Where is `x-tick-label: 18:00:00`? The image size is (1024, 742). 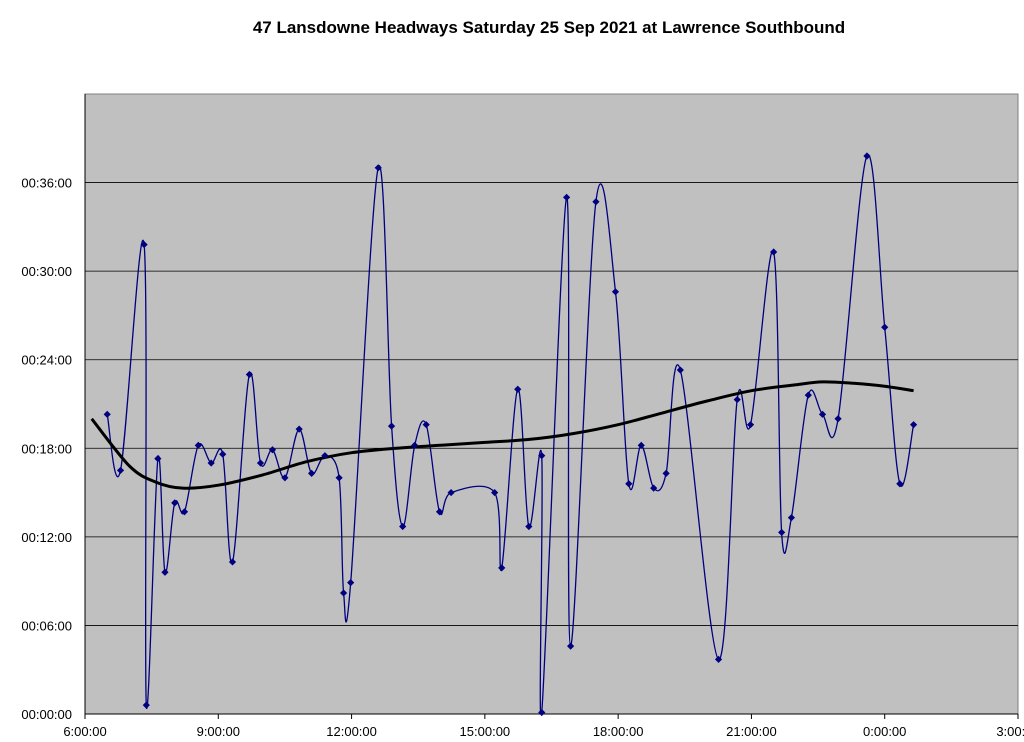 x-tick-label: 18:00:00 is located at coordinates (618, 731).